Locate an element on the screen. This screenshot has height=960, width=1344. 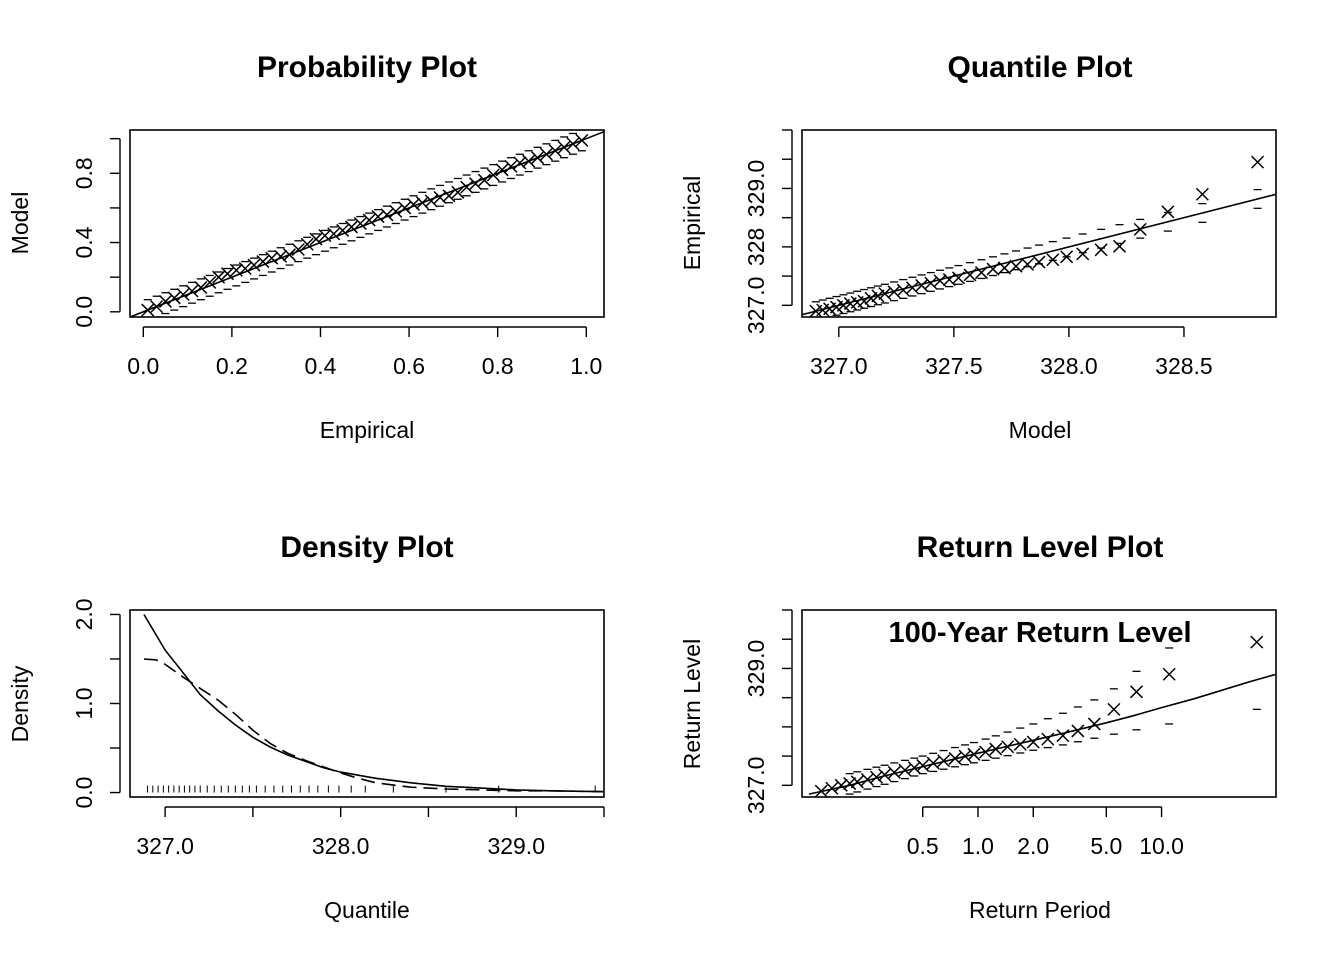
probability-plot-marks: 0.0 0.2 0.4 0.6 0.8 1.0 0.0 0.4 0.8 is located at coordinates (337, 254).